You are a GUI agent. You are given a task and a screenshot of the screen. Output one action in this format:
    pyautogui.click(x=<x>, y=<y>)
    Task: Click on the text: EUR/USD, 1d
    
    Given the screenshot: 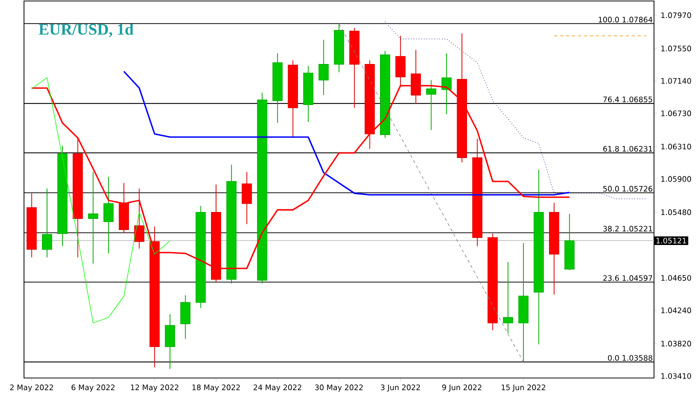 What is the action you would take?
    pyautogui.click(x=86, y=31)
    